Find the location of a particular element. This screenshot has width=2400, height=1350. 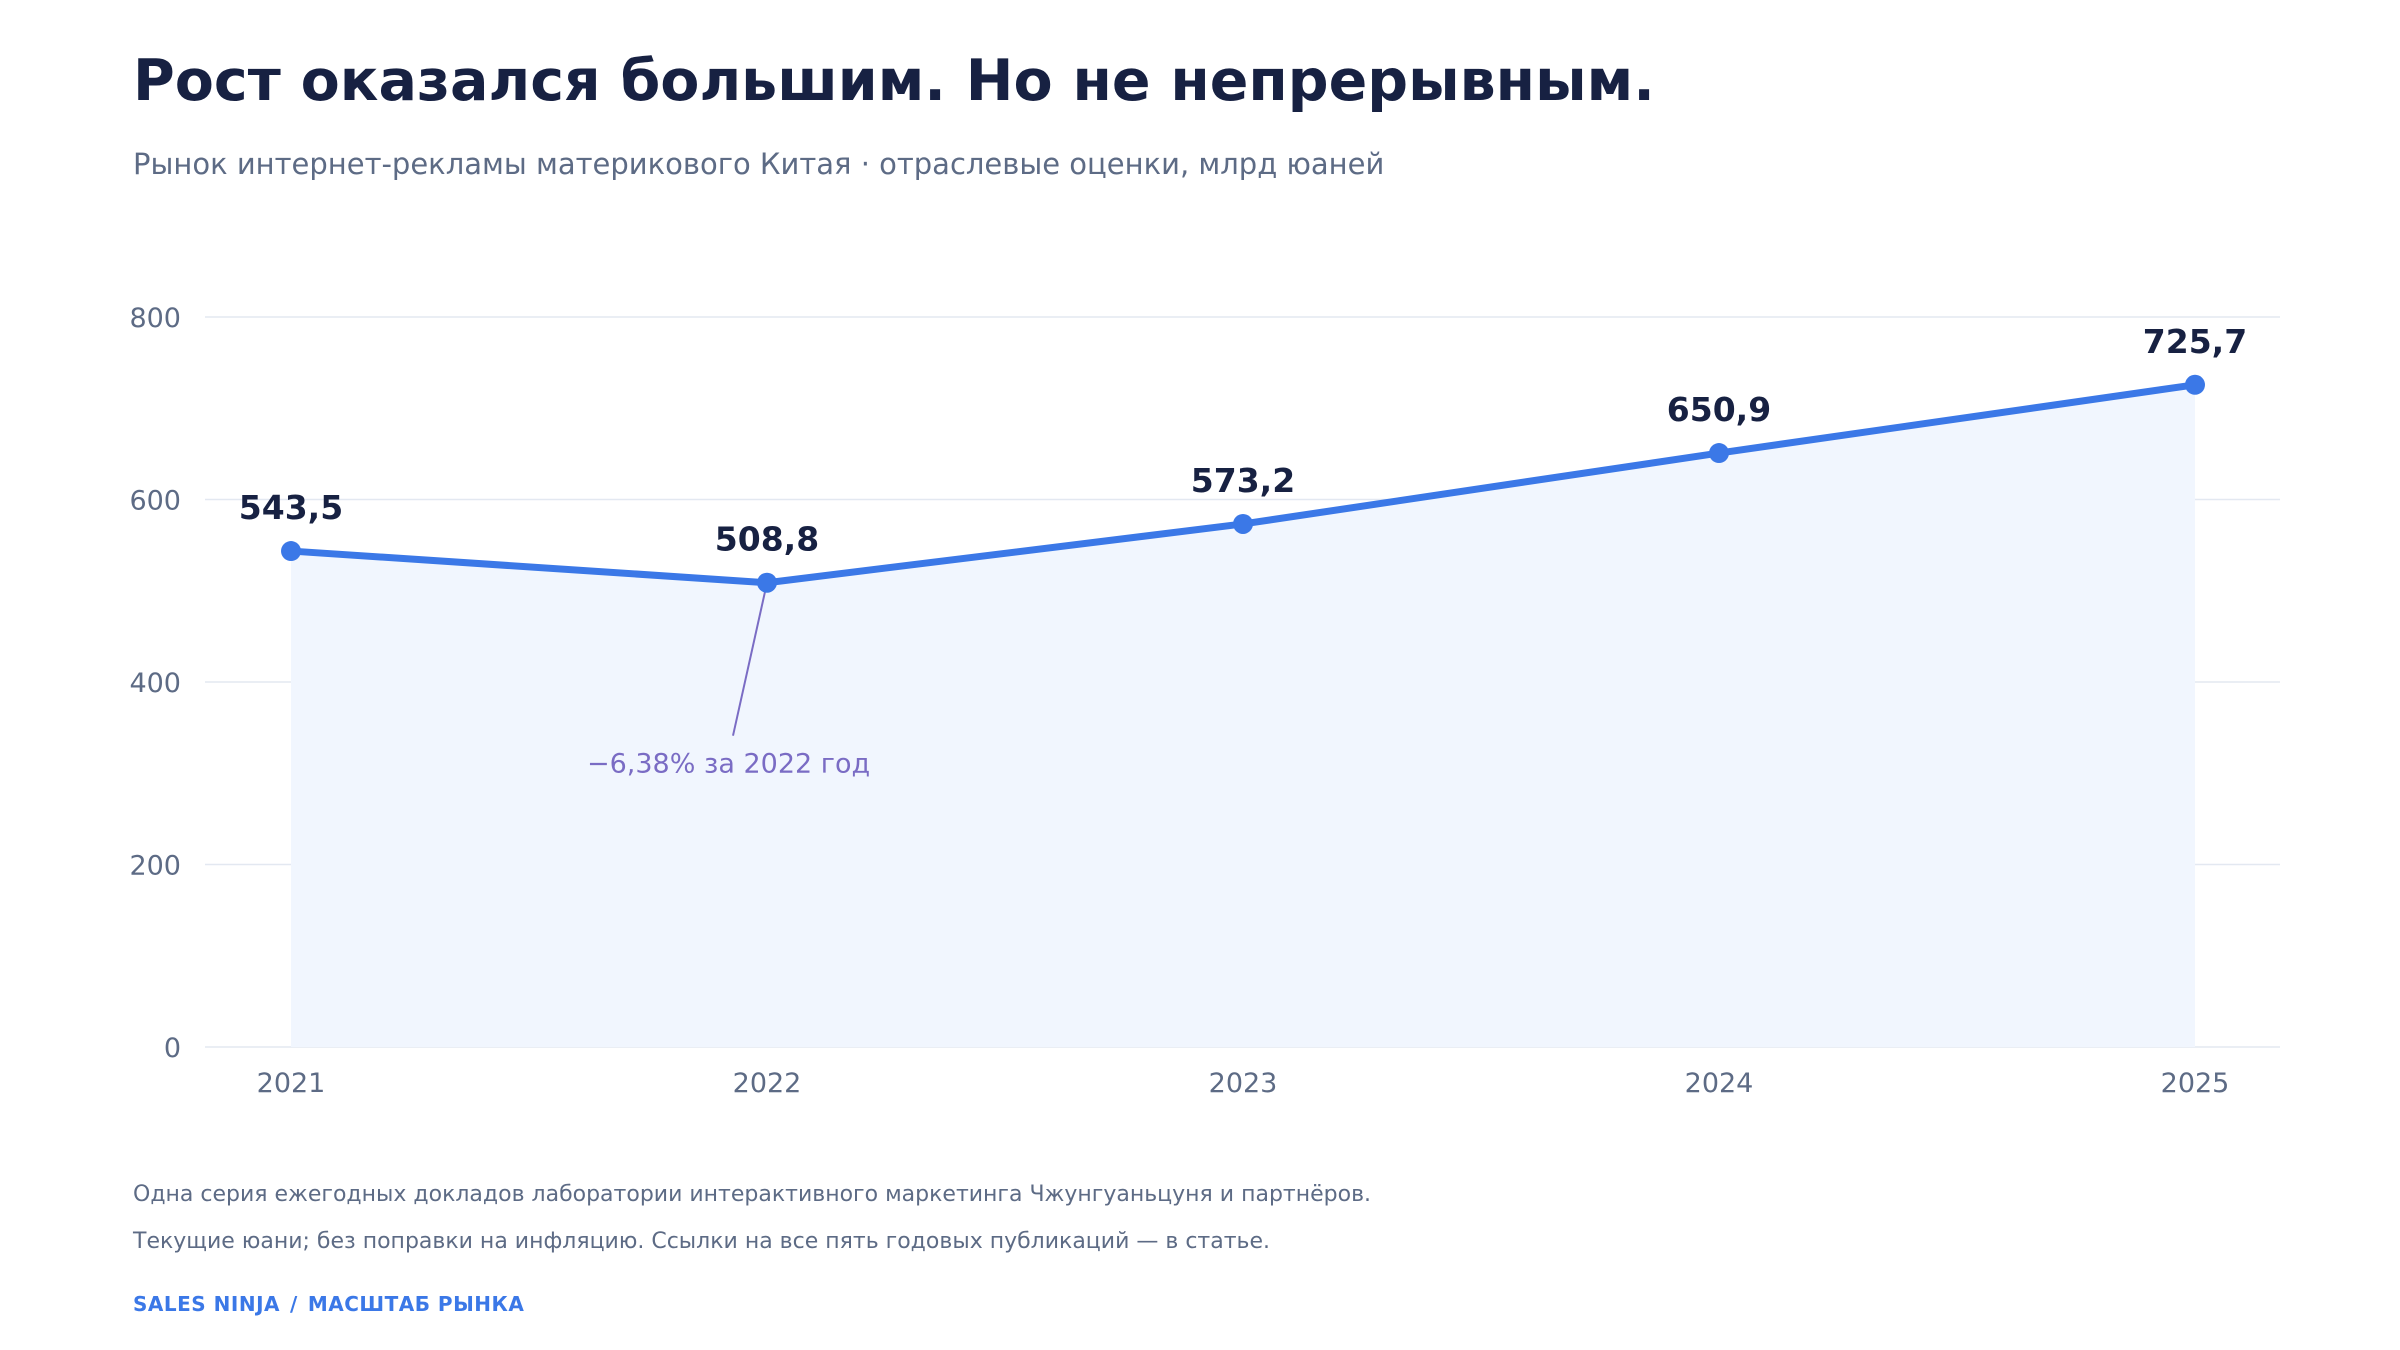

data-points is located at coordinates (1243, 483).